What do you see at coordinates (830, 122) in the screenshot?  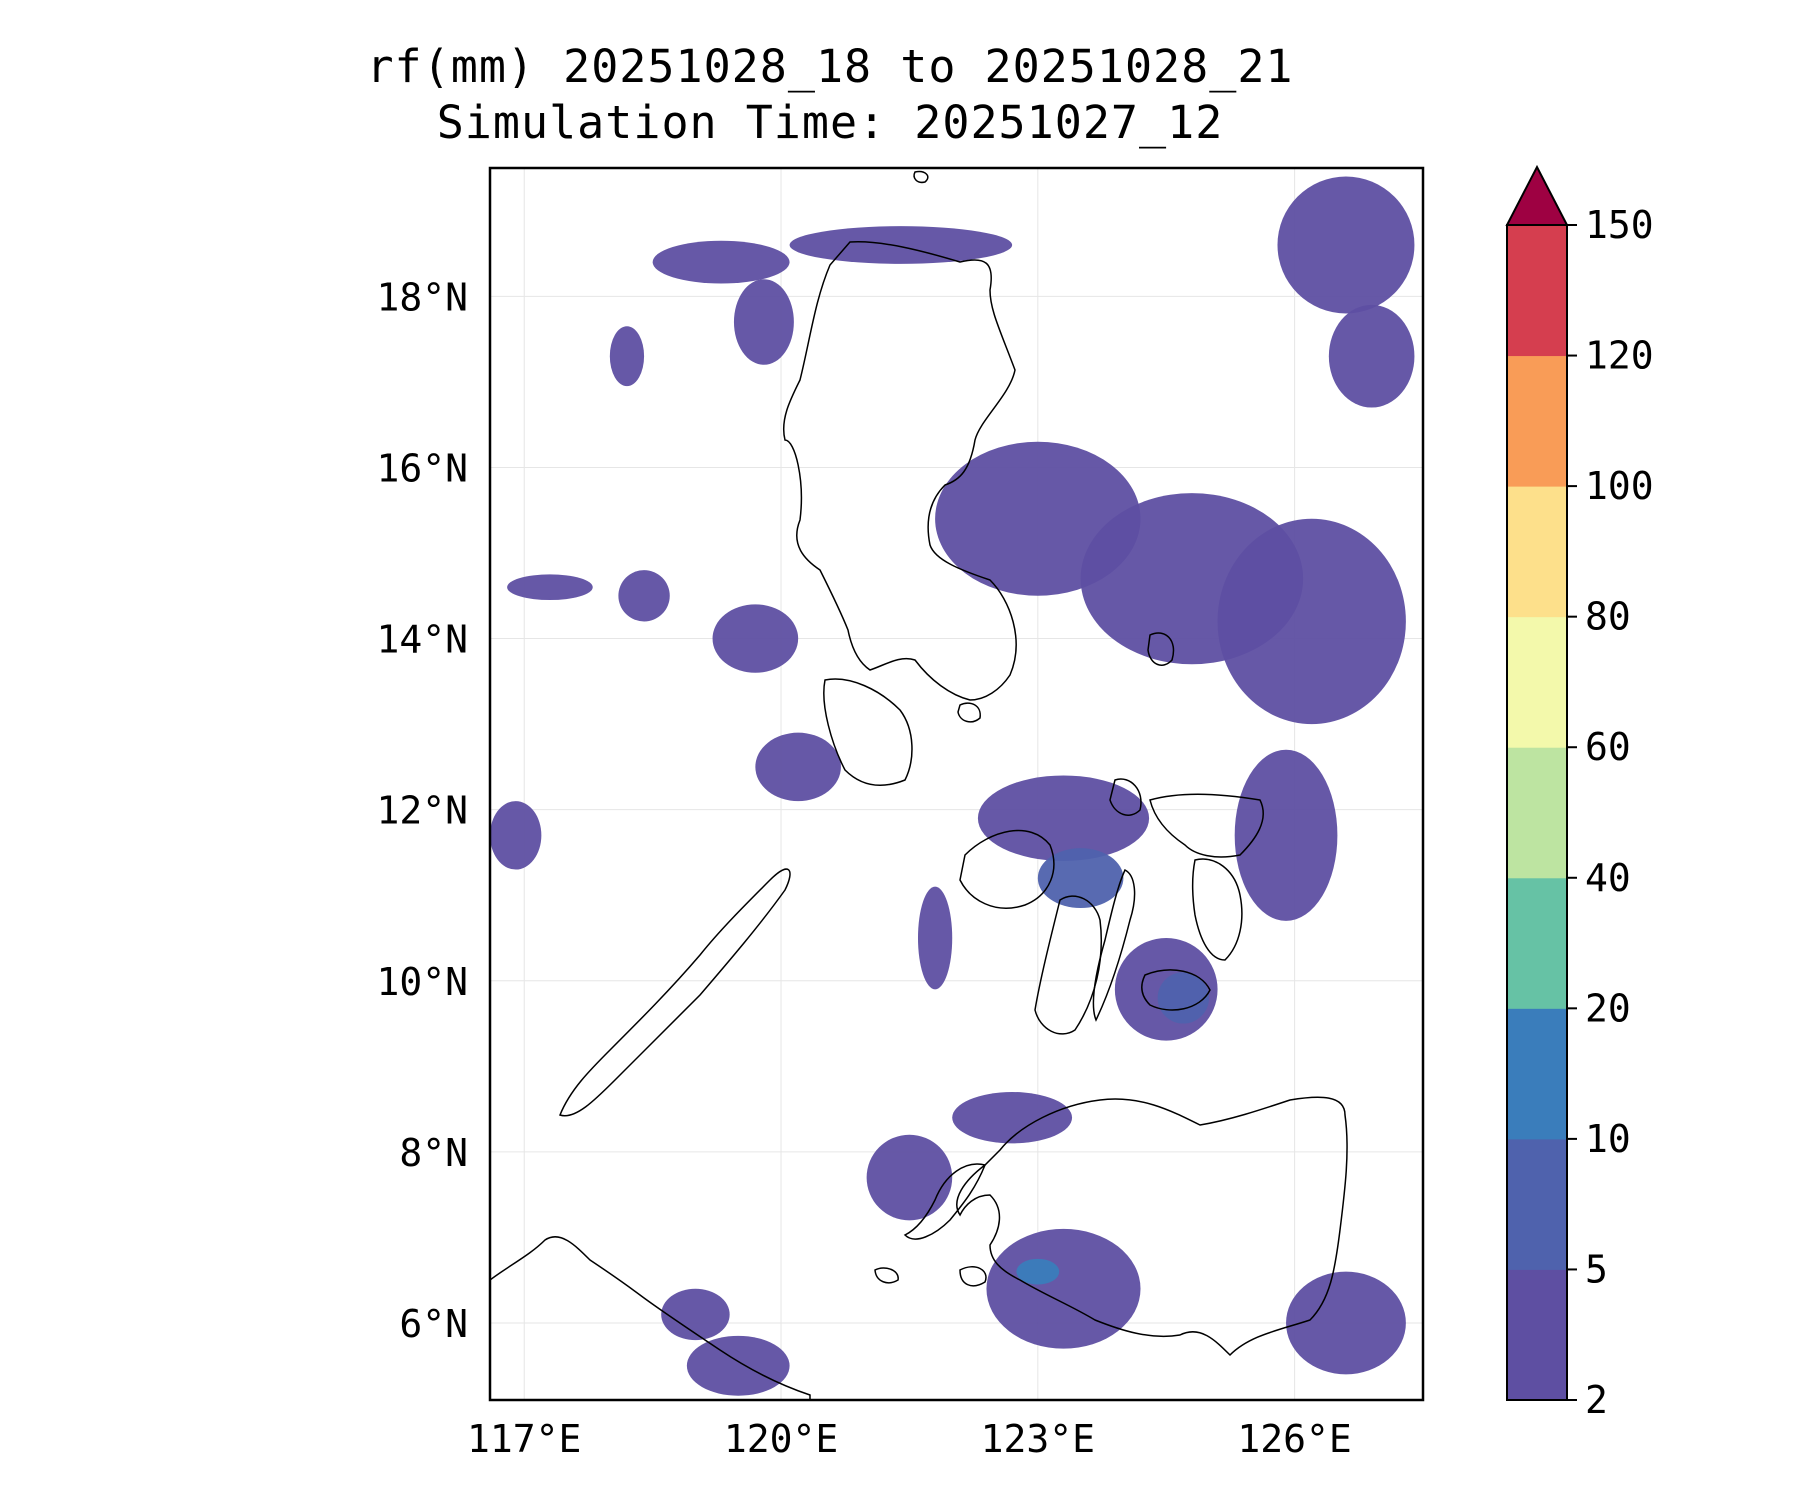 I see `chart-title-line-2: Simulation Time: 20251027_12` at bounding box center [830, 122].